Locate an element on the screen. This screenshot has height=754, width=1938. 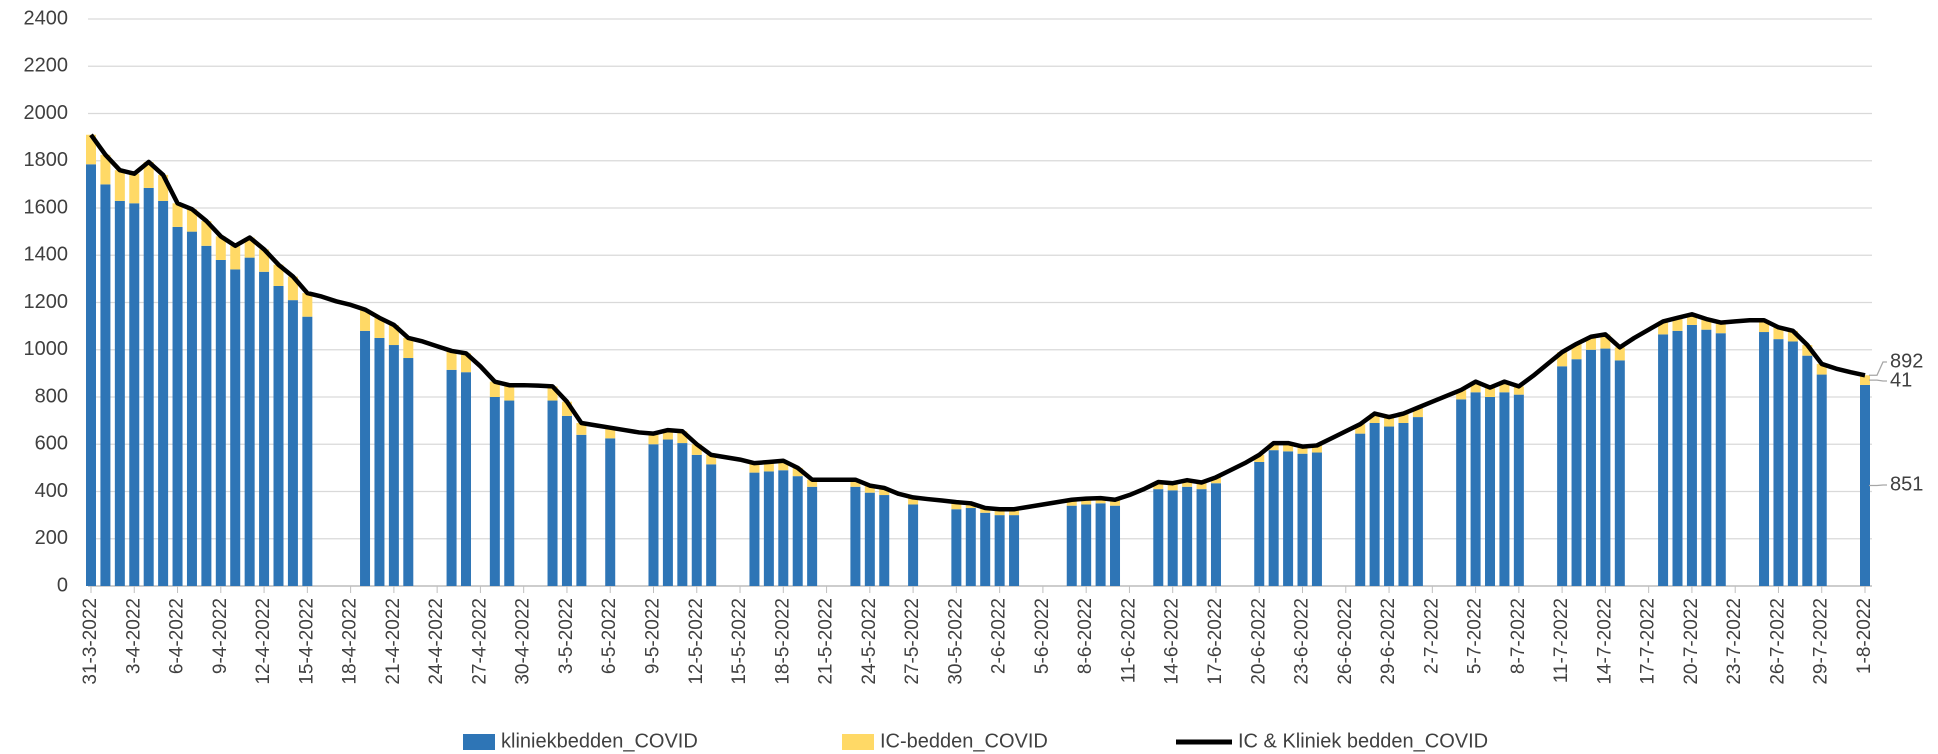
x-tick-label: 1-8-2022 is located at coordinates (1864, 636).